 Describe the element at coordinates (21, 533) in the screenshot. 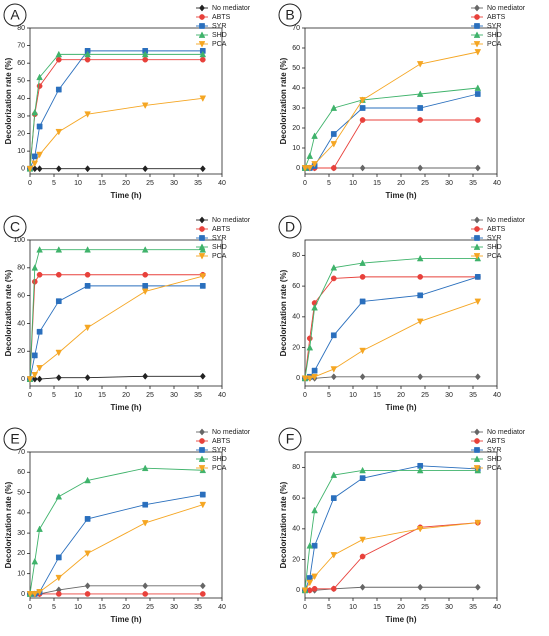

I see `y-tick-label: 30` at that location.